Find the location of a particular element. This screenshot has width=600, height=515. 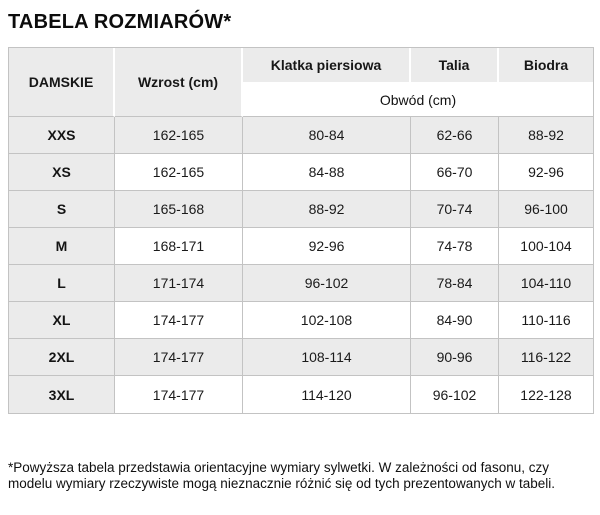

table-row: L 171-174 96-102 78-84 104-110 is located at coordinates (301, 283).